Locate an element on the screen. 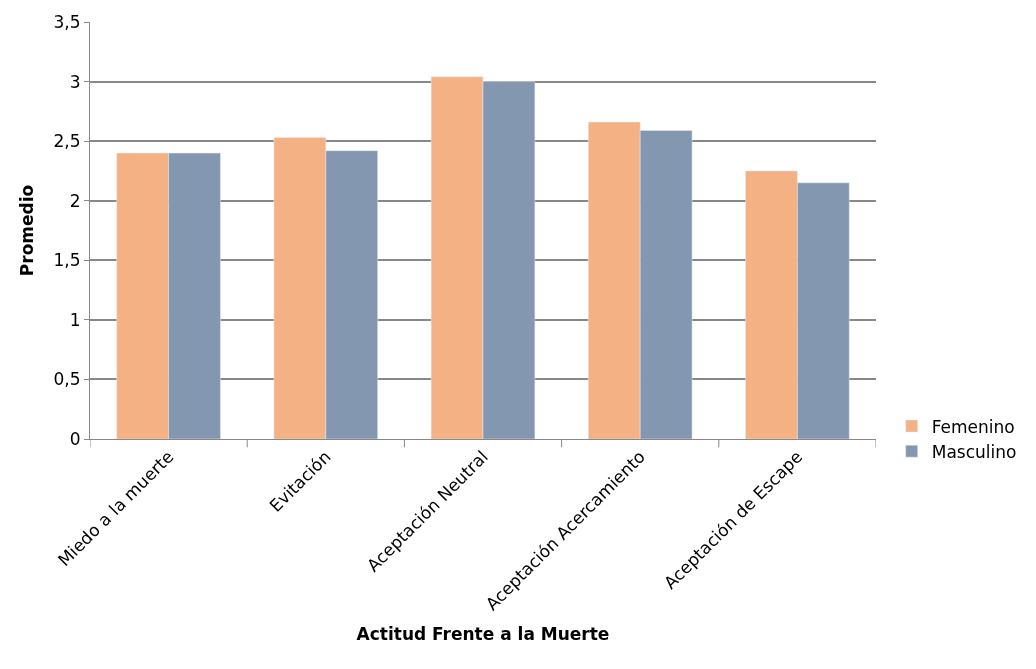  legend-label: Femenino is located at coordinates (973, 426).